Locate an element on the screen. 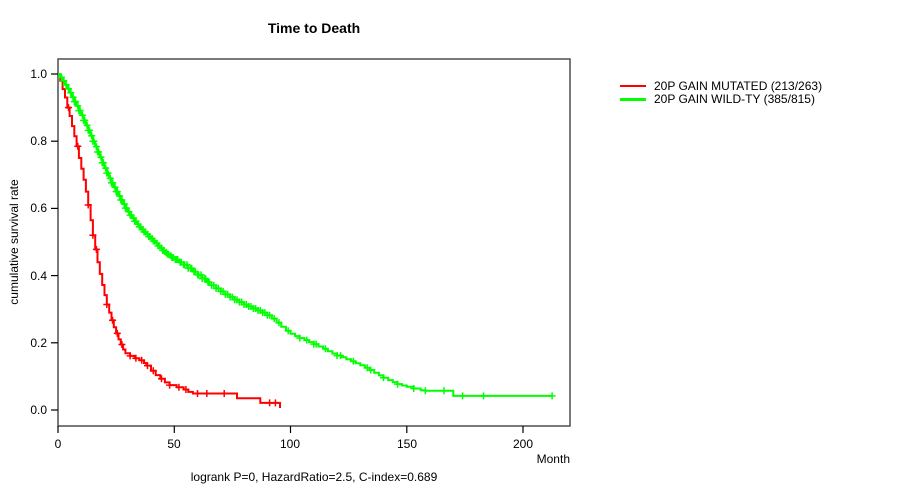  legend-line-green is located at coordinates (633, 99).